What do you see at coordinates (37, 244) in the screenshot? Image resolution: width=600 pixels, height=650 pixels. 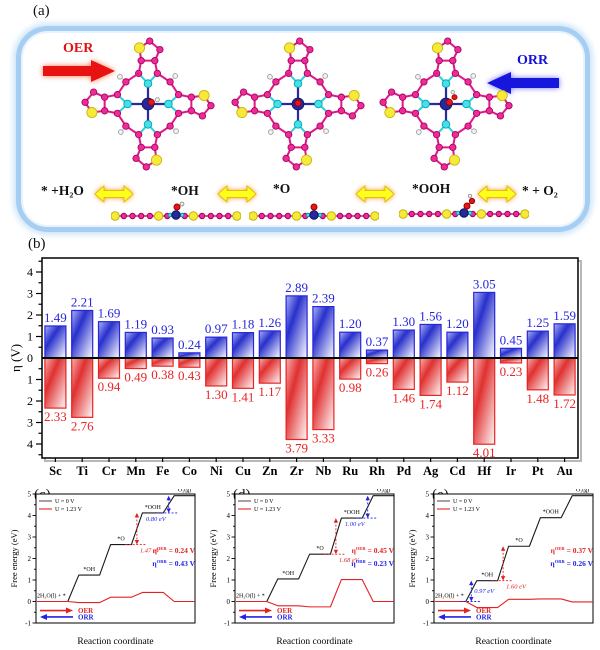 I see `panel-b-label: (b)` at bounding box center [37, 244].